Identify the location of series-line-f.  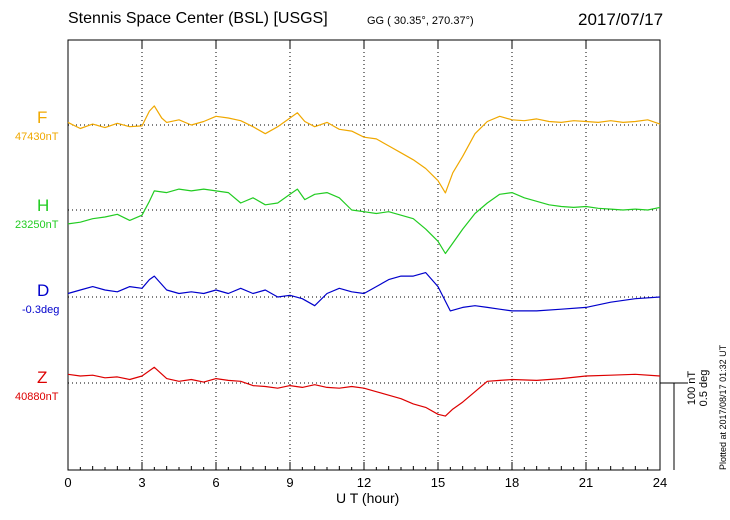
(364, 149).